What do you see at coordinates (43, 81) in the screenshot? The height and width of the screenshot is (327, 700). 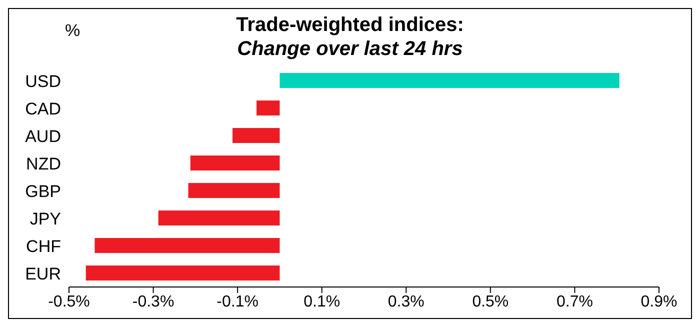 I see `y-tick-label: USD` at bounding box center [43, 81].